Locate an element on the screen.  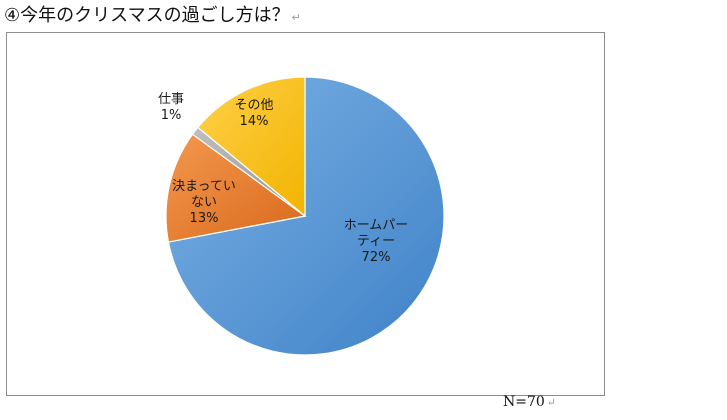
label-home-party-line: ホームパー is located at coordinates (376, 225).